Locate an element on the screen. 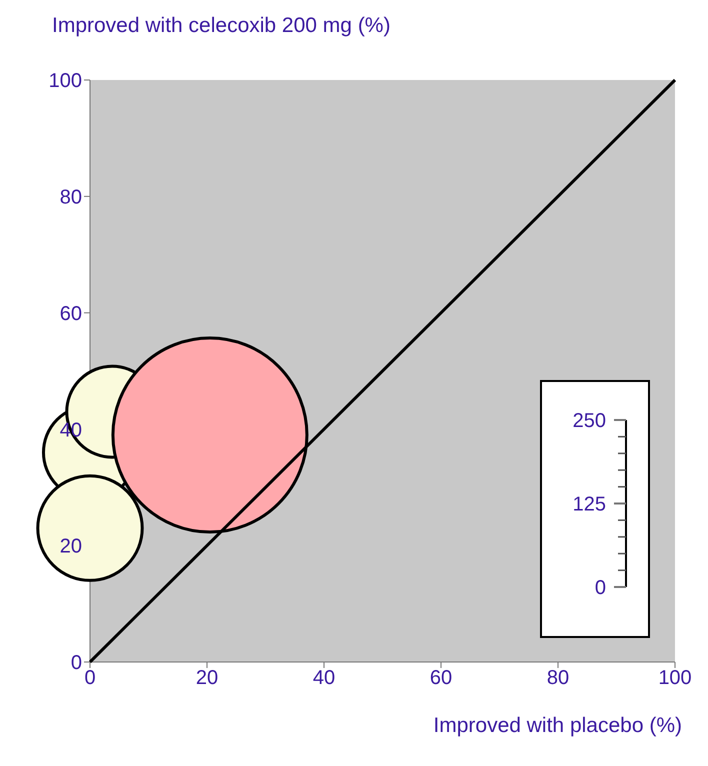  x-tick-label: 80 is located at coordinates (558, 678).